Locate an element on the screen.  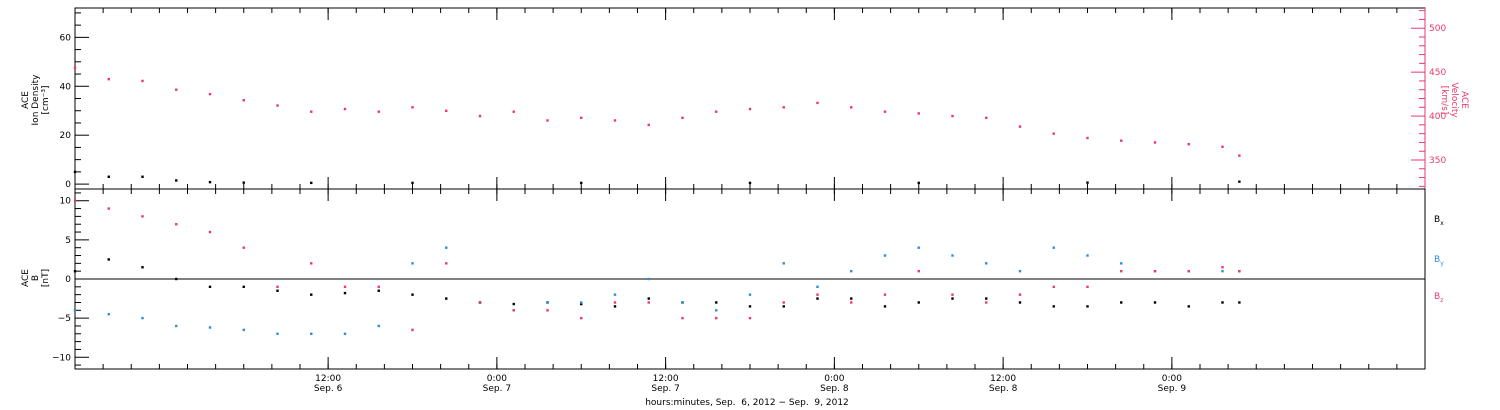
velocity-ylabel-line1: ACE is located at coordinates (1464, 100).